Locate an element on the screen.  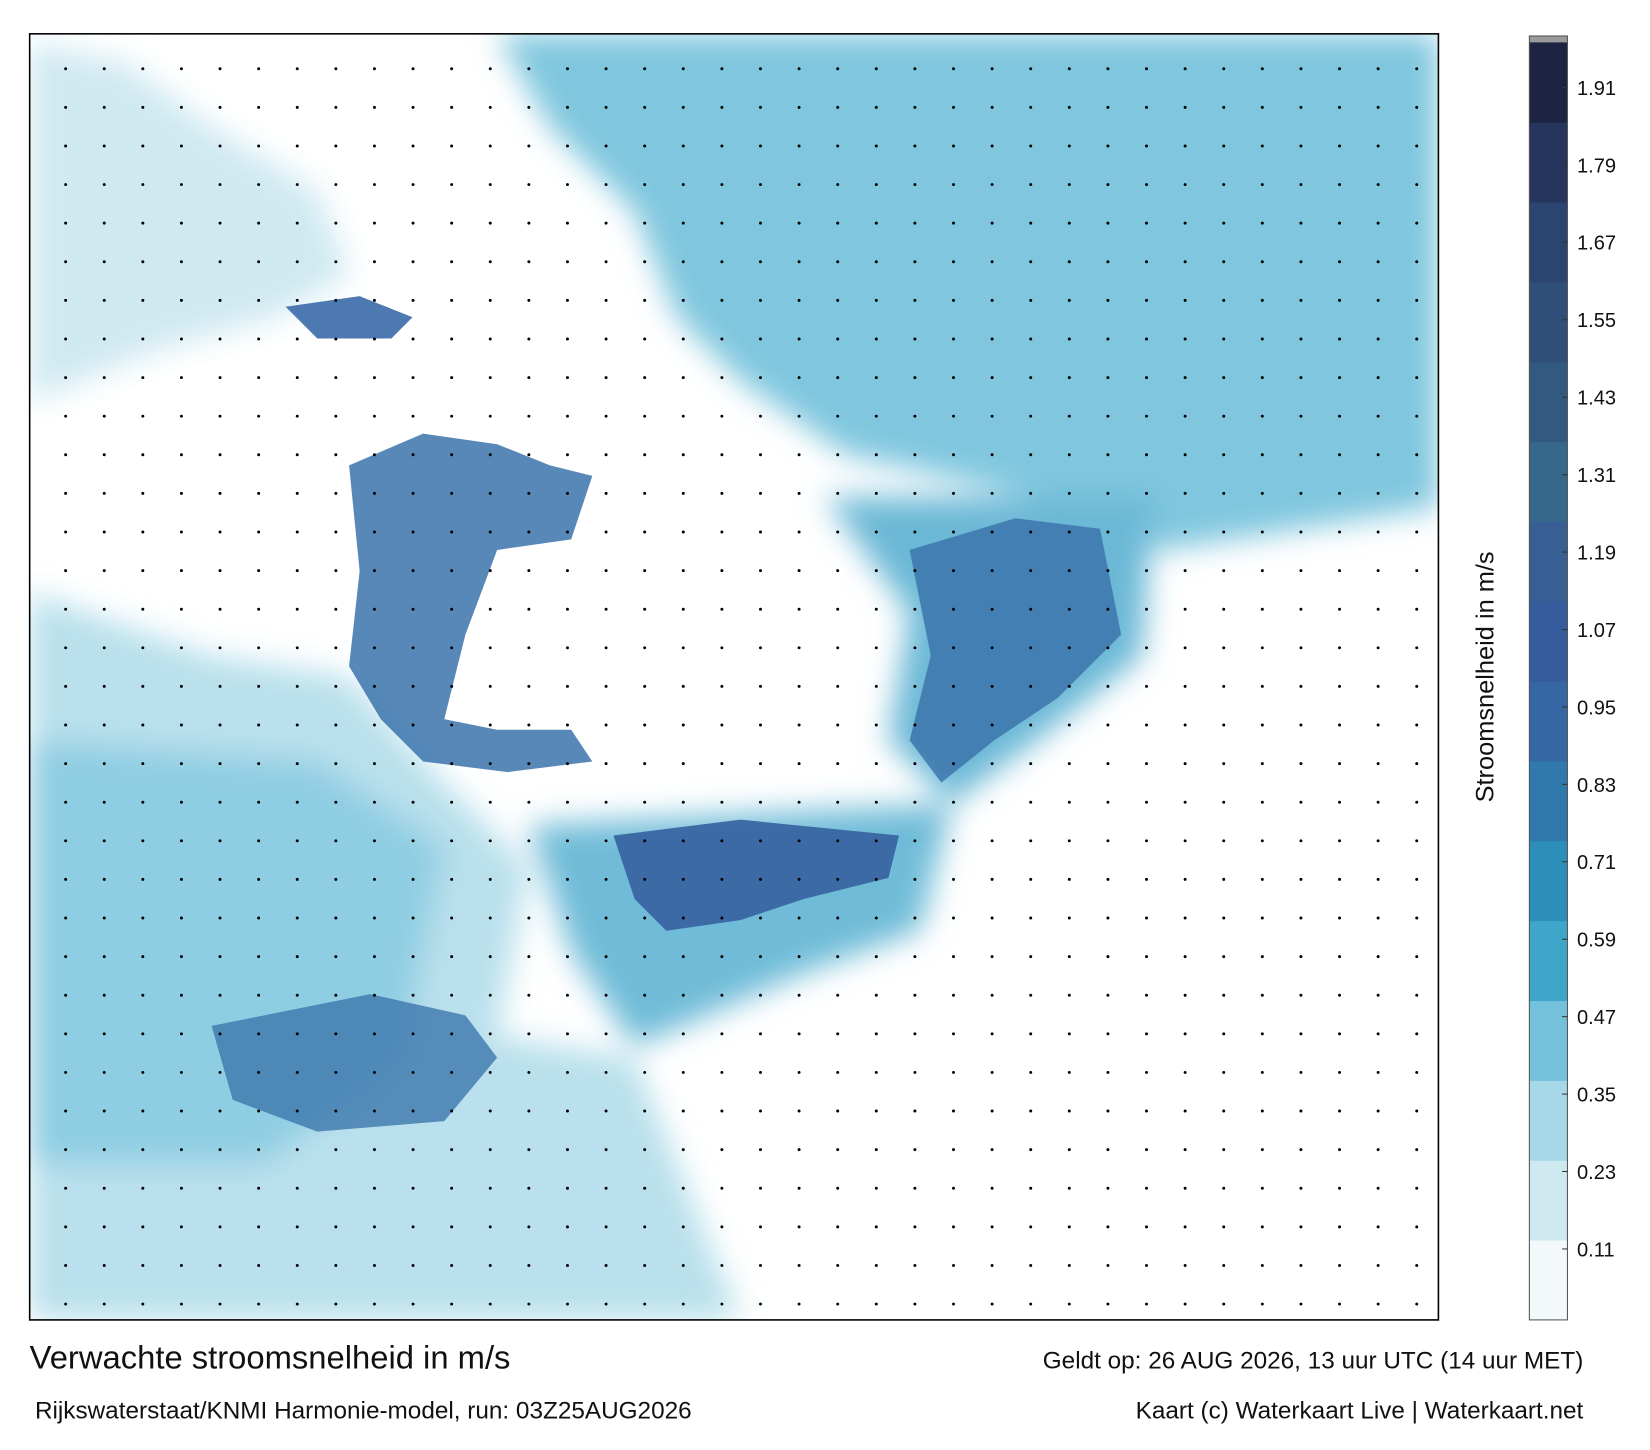
colorbar-cap is located at coordinates (1548, 39).